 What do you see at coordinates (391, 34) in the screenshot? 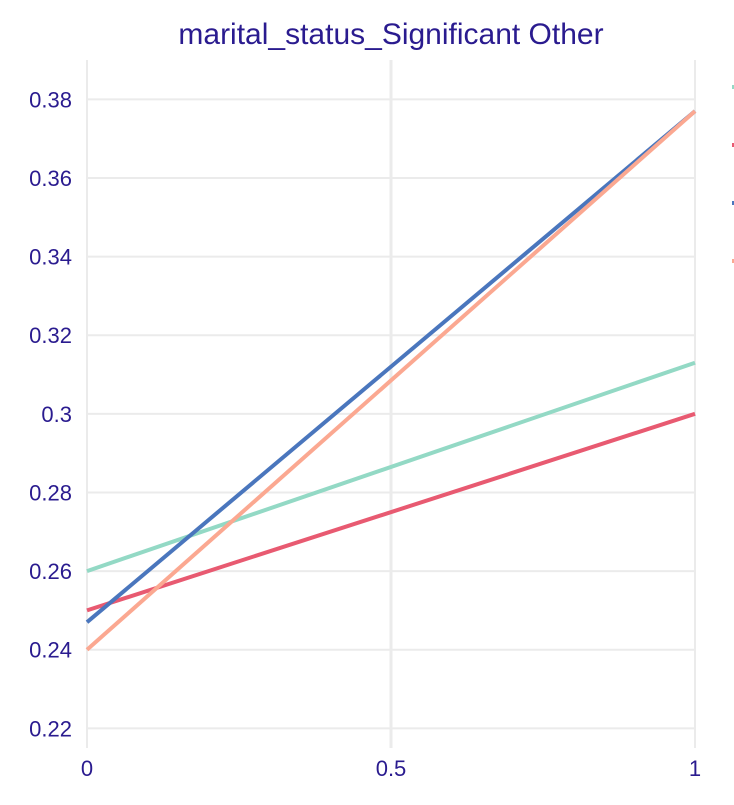
I see `chart-title: marital_status_Significant Other` at bounding box center [391, 34].